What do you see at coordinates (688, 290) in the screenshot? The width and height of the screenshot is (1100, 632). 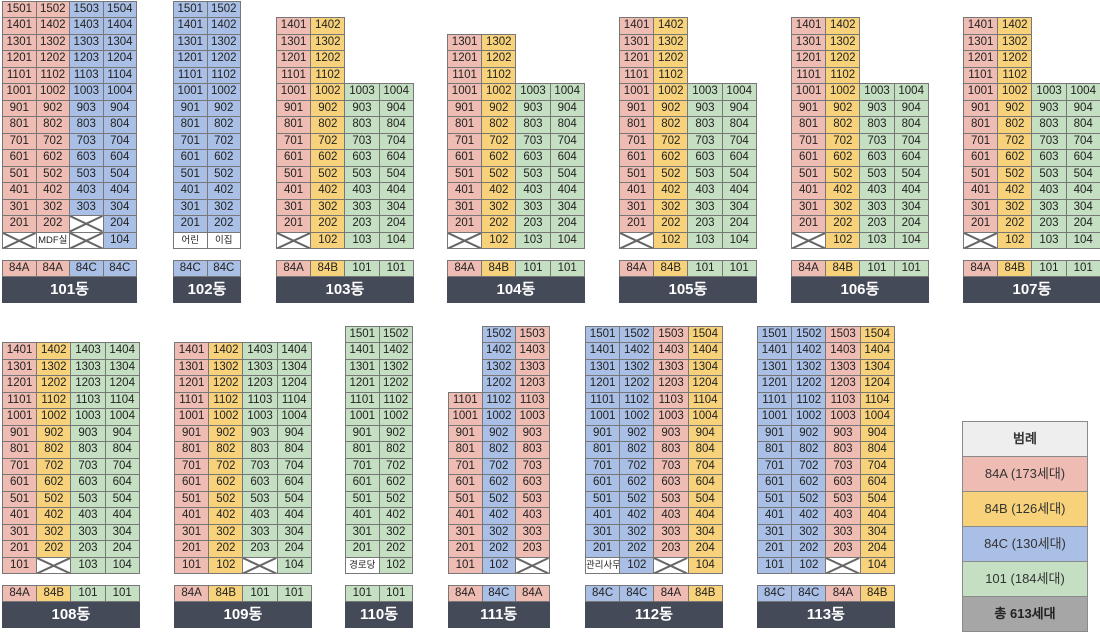 I see `building-label: 105동` at bounding box center [688, 290].